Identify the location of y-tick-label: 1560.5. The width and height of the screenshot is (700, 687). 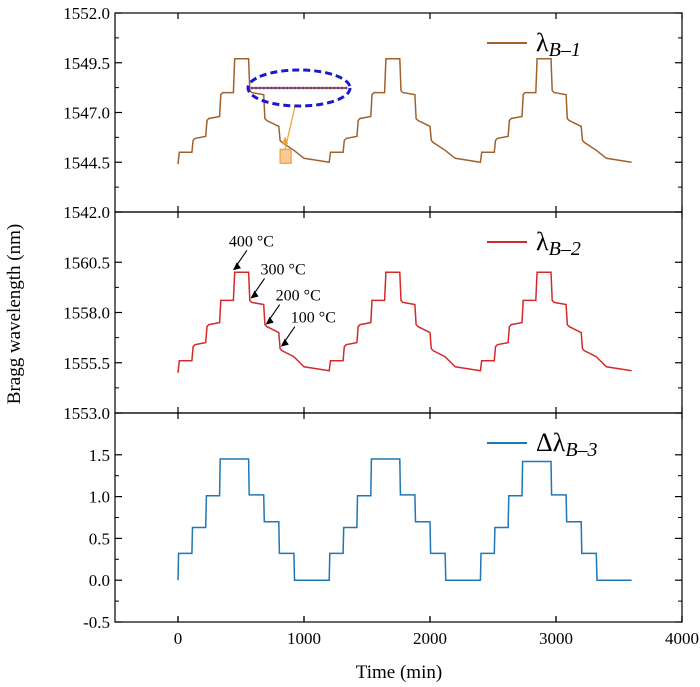
(86, 262).